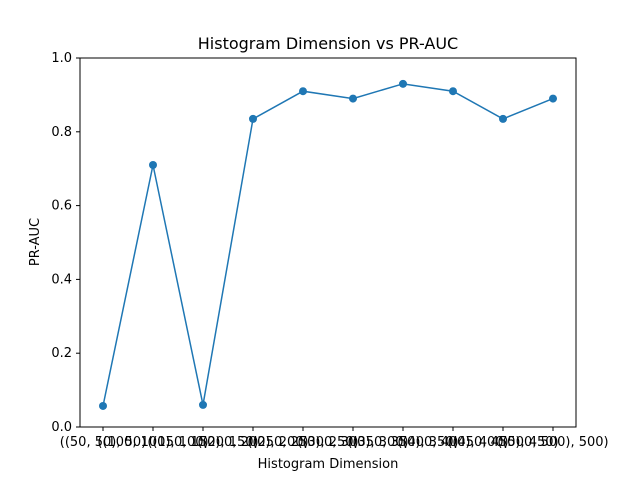 The width and height of the screenshot is (640, 480). What do you see at coordinates (152, 442) in the screenshot?
I see `x-tick-label: ((100, 100), 100)` at bounding box center [152, 442].